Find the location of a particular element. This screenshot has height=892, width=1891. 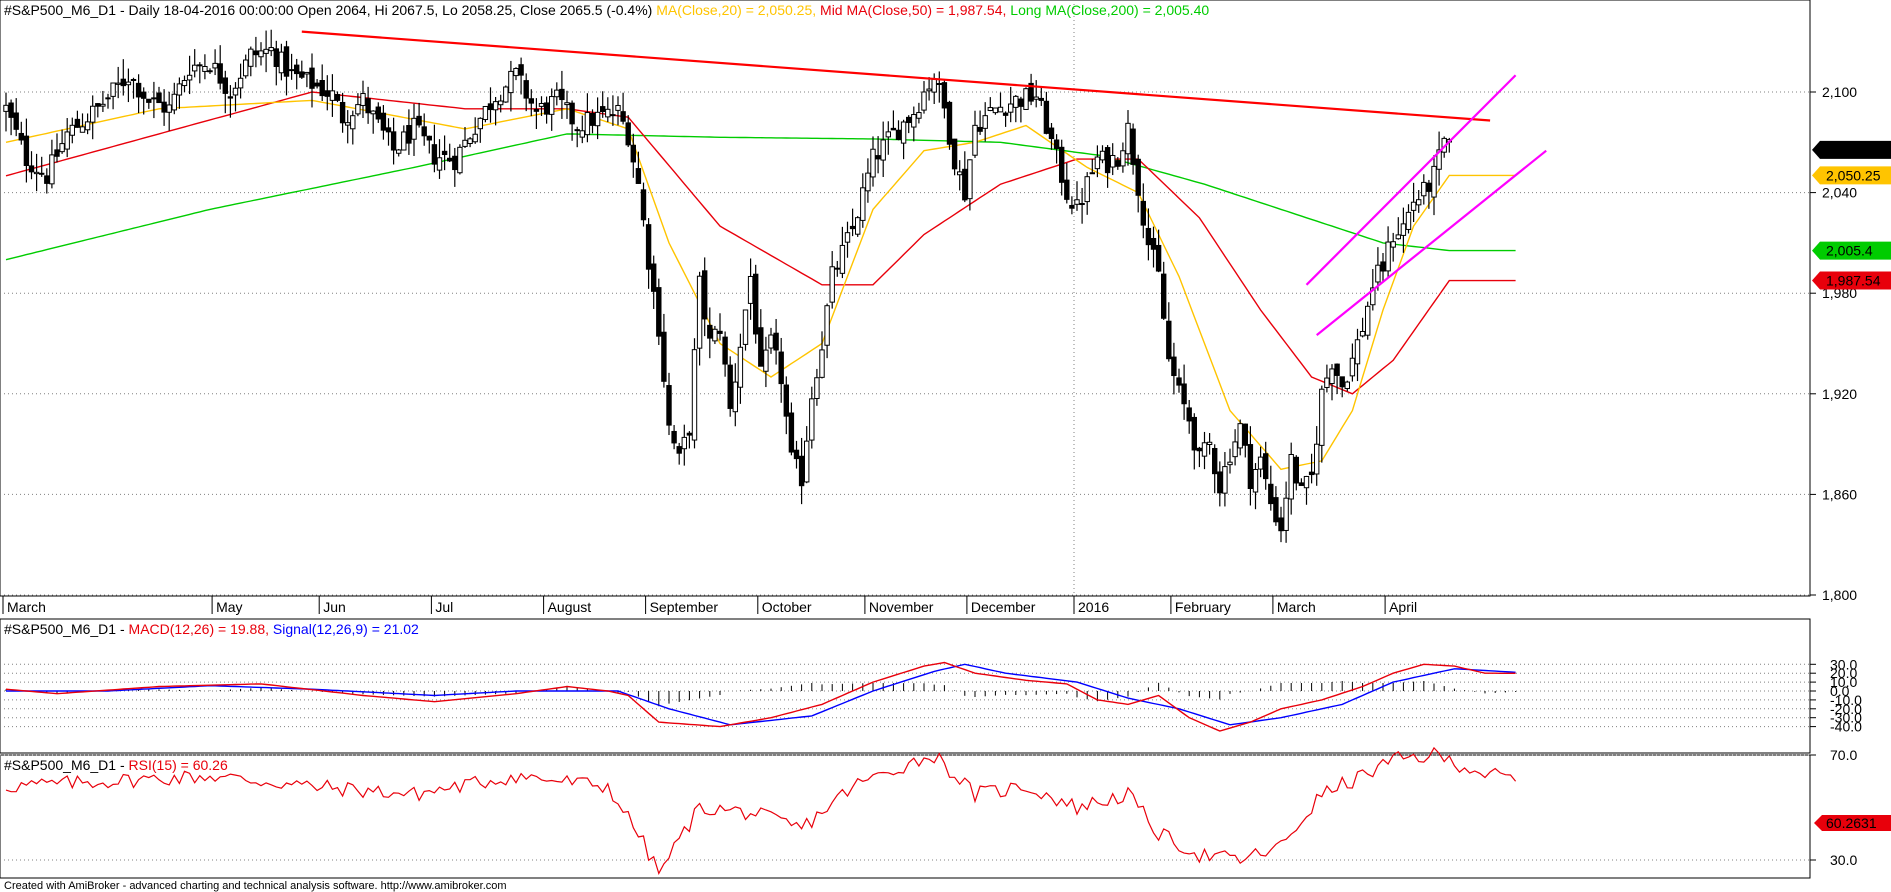

rsi-header: #S&P500_M6_D1 - RSI(15) = 60.26 is located at coordinates (116, 765).